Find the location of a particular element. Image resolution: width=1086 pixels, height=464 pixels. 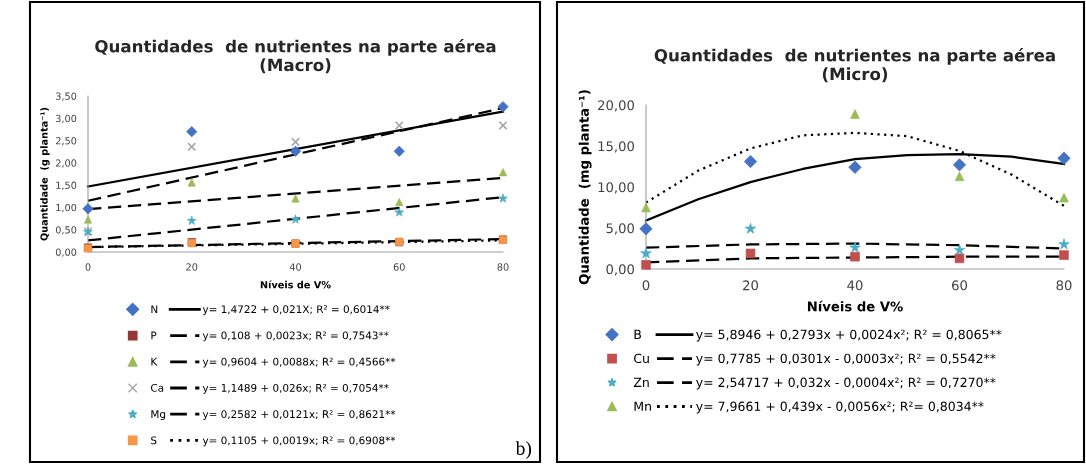

legend-label: S is located at coordinates (154, 440).